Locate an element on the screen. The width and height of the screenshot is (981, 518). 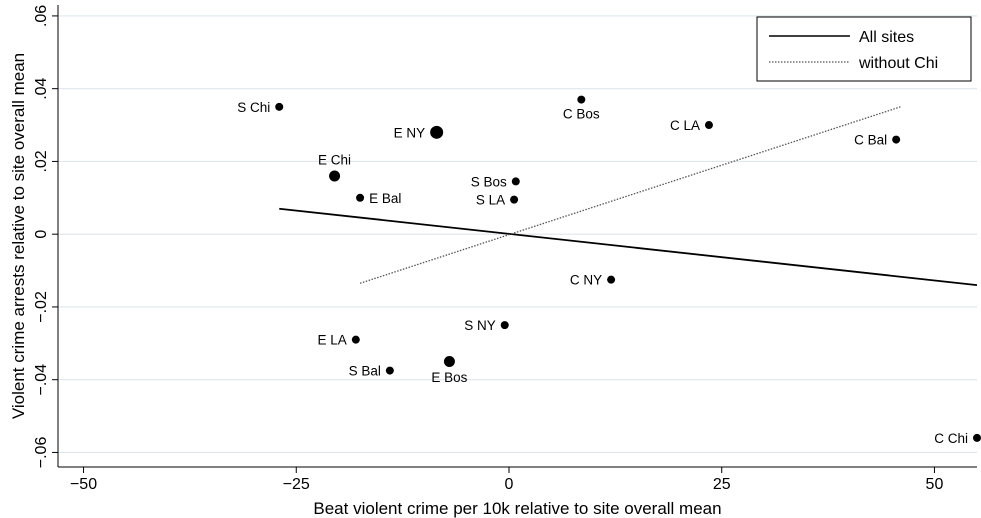
point-label: E Bal is located at coordinates (385, 198).